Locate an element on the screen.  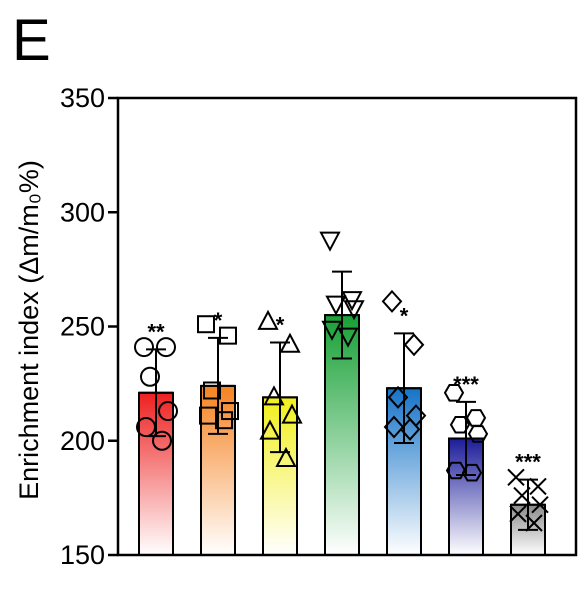
y-tick-label: 350 is located at coordinates (82, 98).